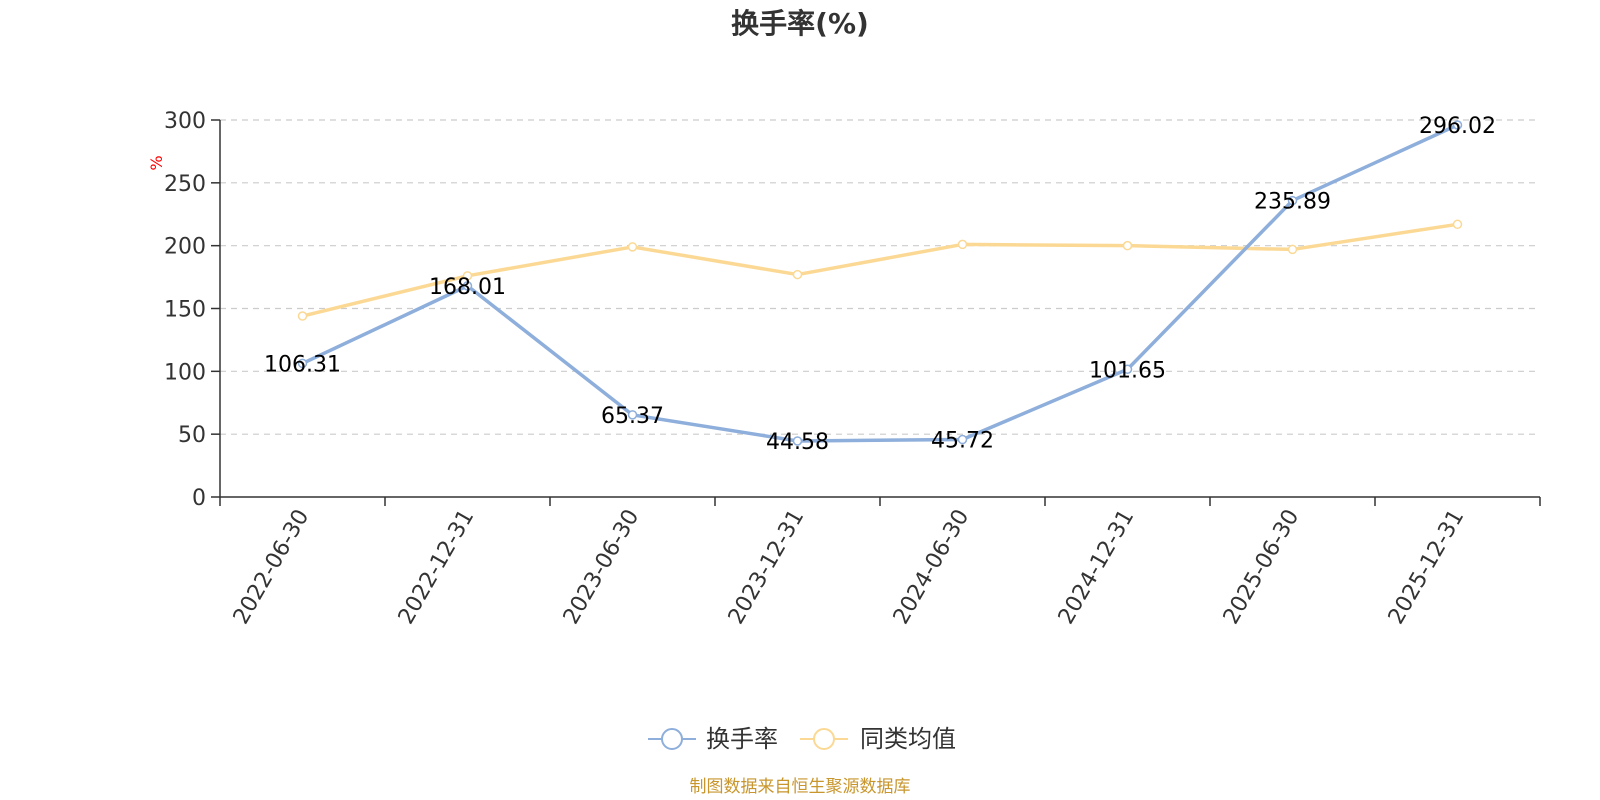 The height and width of the screenshot is (800, 1600). Describe the element at coordinates (880, 270) in the screenshot. I see `series-line-peer-average` at that location.